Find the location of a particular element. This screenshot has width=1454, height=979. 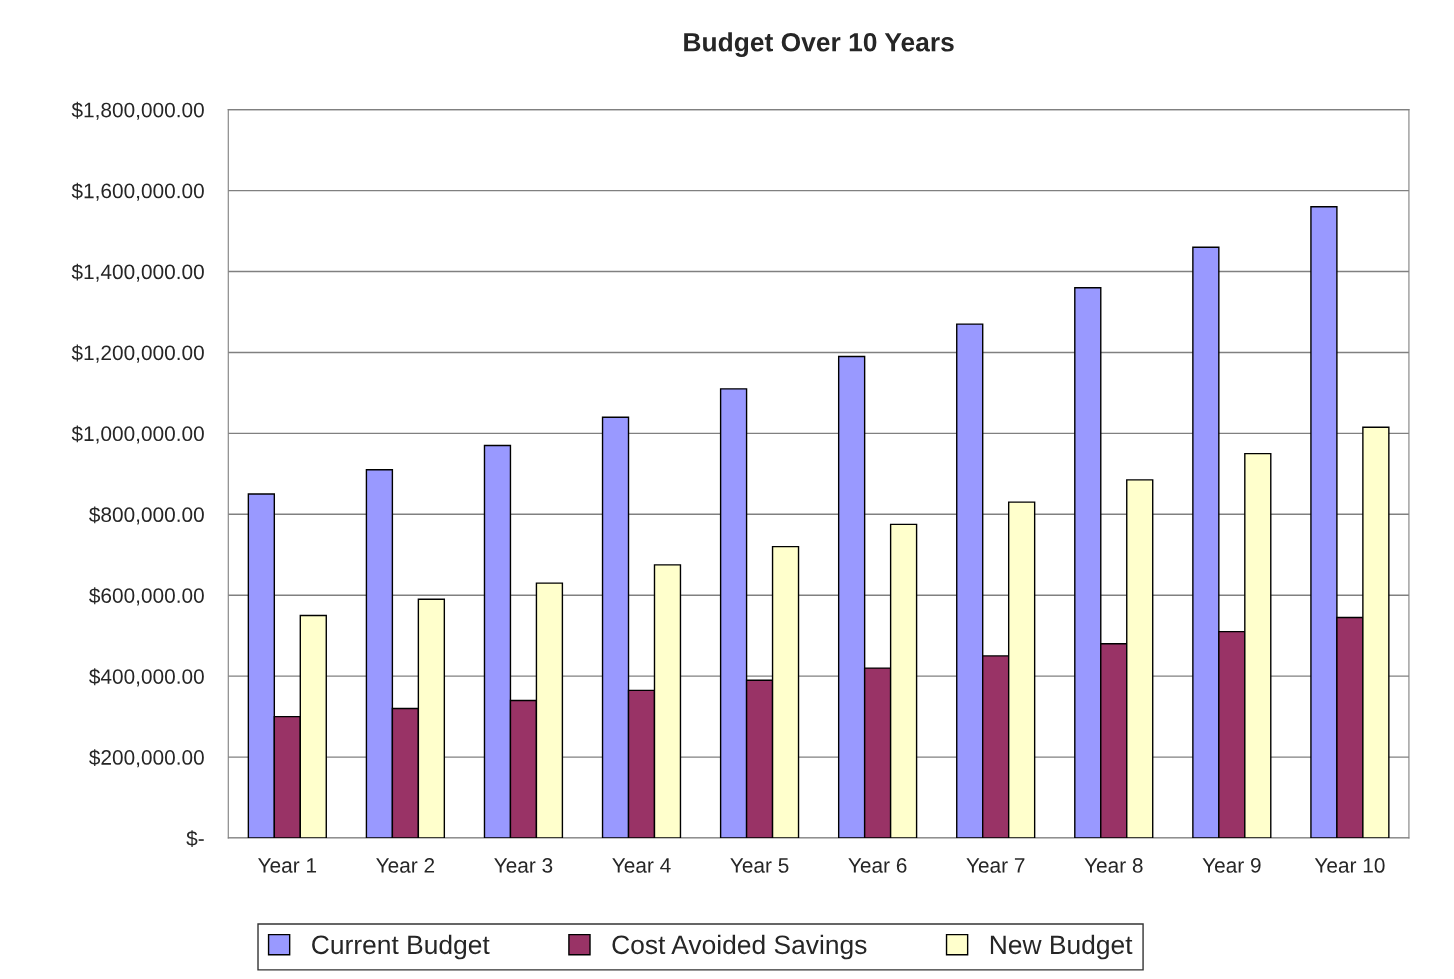

legend-label: Current Budget is located at coordinates (401, 947).